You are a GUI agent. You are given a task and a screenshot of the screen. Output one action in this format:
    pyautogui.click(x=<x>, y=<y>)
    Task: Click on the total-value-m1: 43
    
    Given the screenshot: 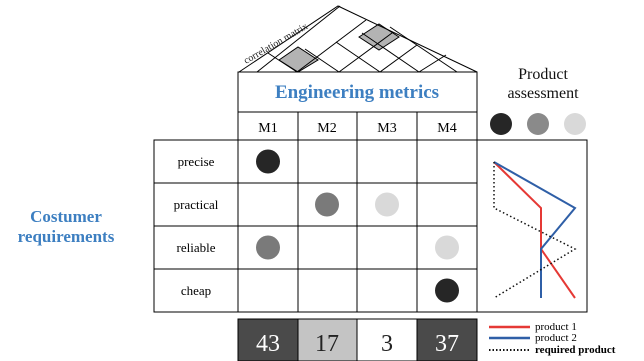 What is the action you would take?
    pyautogui.click(x=268, y=344)
    